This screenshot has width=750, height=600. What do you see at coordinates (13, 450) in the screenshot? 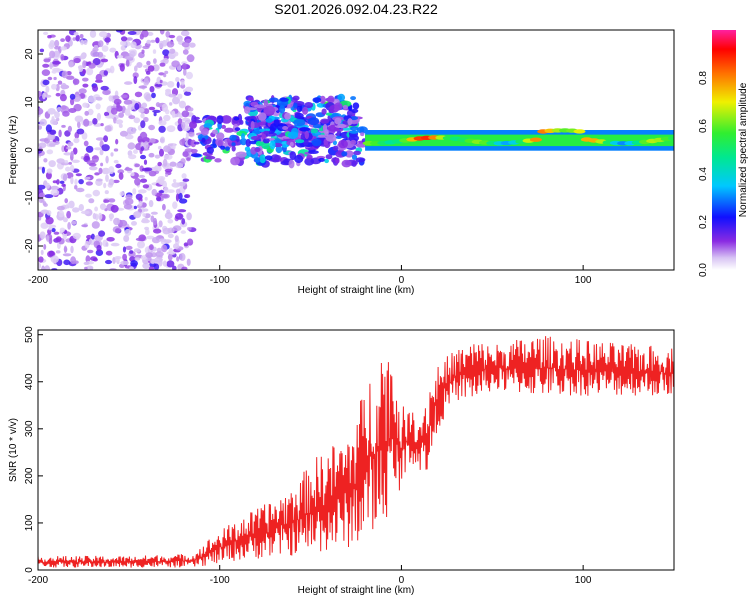
I see `snr-y-label: SNR (10 * v/v)` at bounding box center [13, 450].